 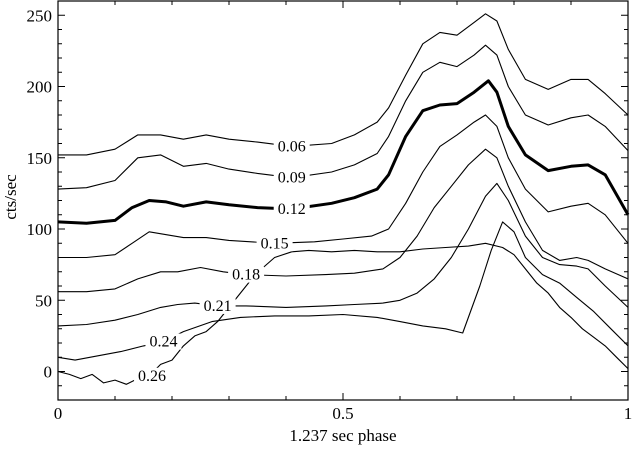 What do you see at coordinates (628, 413) in the screenshot?
I see `x-tick-label: 1` at bounding box center [628, 413].